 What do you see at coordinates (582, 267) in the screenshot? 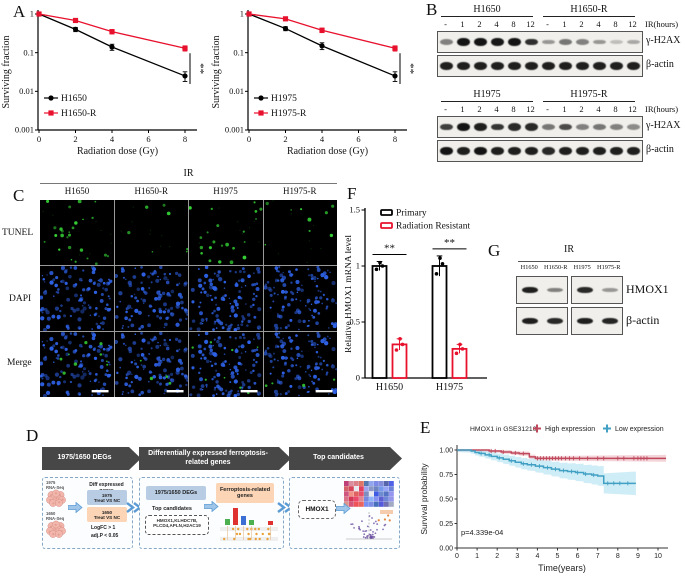
I see `lane-label: H1975` at bounding box center [582, 267].